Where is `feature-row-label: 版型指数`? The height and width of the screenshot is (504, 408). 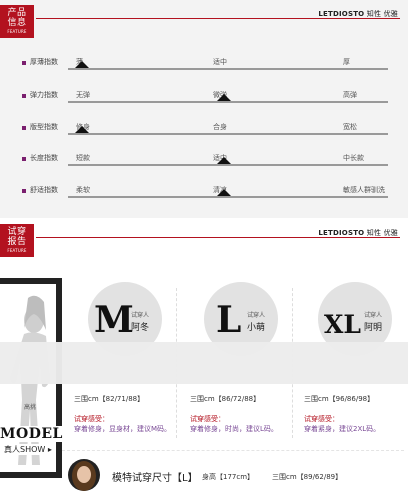 feature-row-label: 版型指数 is located at coordinates (44, 127).